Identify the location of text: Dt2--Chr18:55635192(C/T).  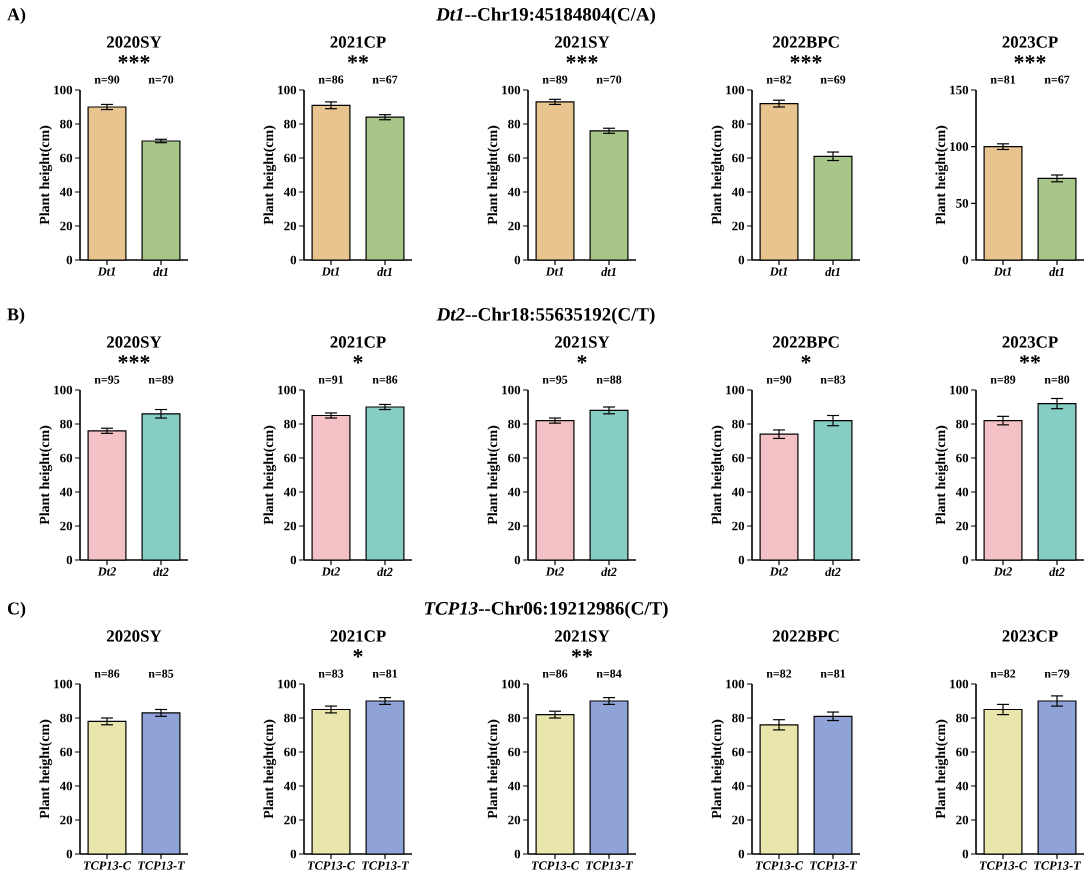
(545, 316).